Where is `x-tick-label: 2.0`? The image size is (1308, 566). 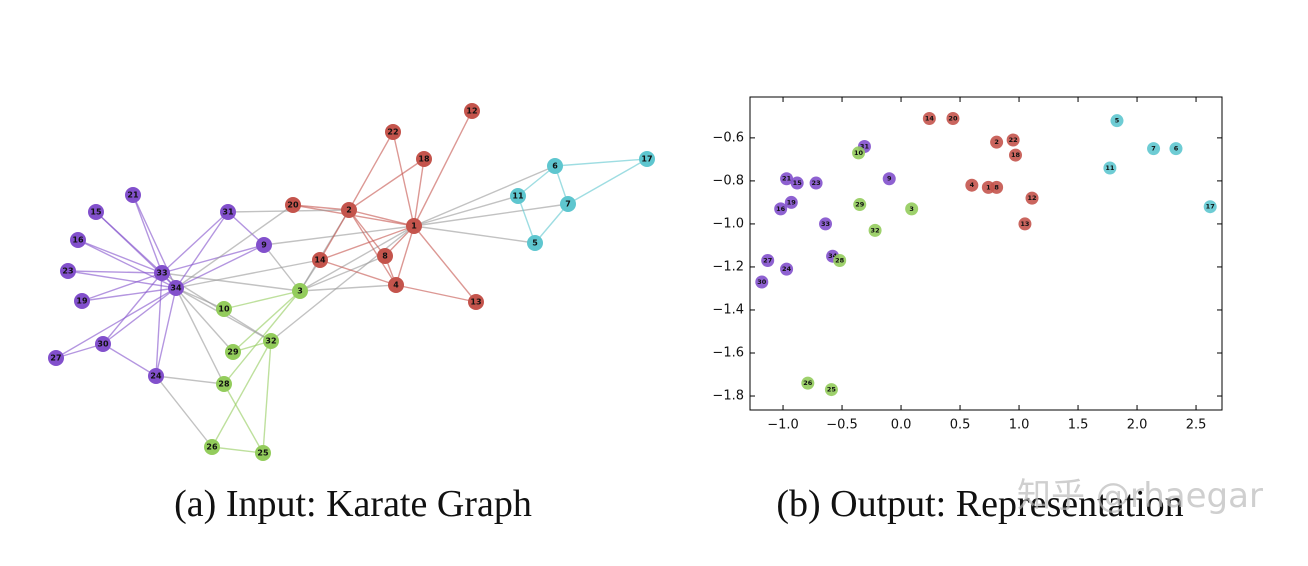 x-tick-label: 2.0 is located at coordinates (1137, 425).